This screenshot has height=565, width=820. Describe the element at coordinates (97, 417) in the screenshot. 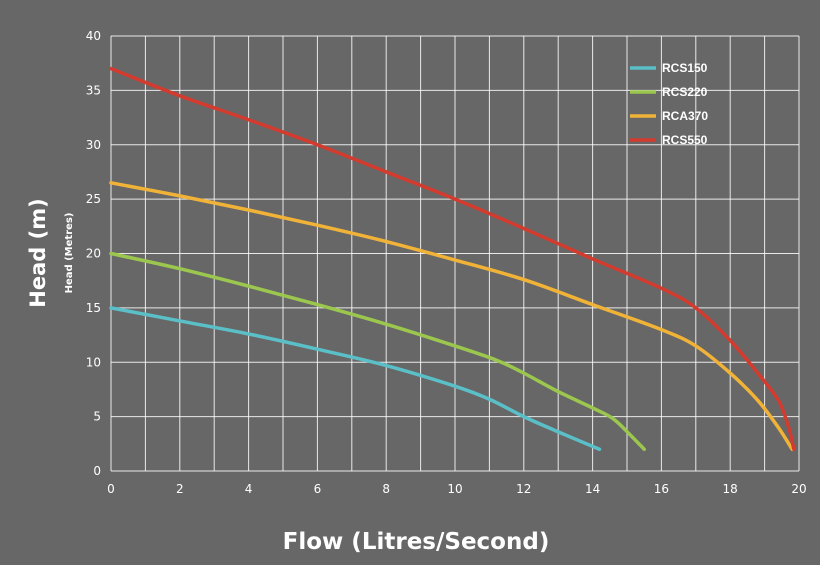

I see `y-tick-label: 5` at that location.